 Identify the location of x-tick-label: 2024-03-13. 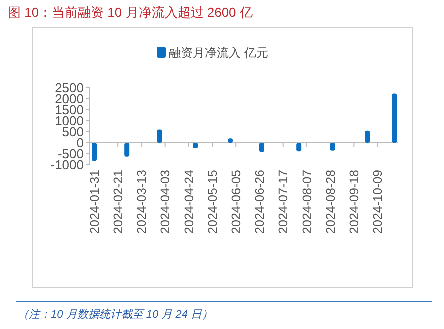
(142, 202).